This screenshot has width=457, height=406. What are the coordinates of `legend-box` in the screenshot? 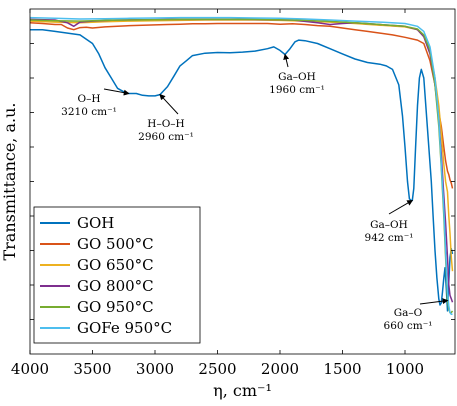 It's located at (117, 275).